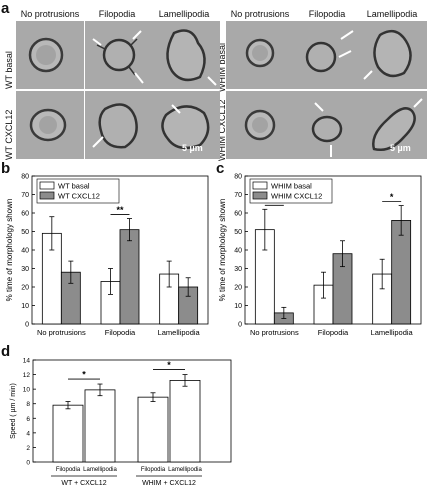  I want to click on y-tick-label: 6, so click(28, 419).